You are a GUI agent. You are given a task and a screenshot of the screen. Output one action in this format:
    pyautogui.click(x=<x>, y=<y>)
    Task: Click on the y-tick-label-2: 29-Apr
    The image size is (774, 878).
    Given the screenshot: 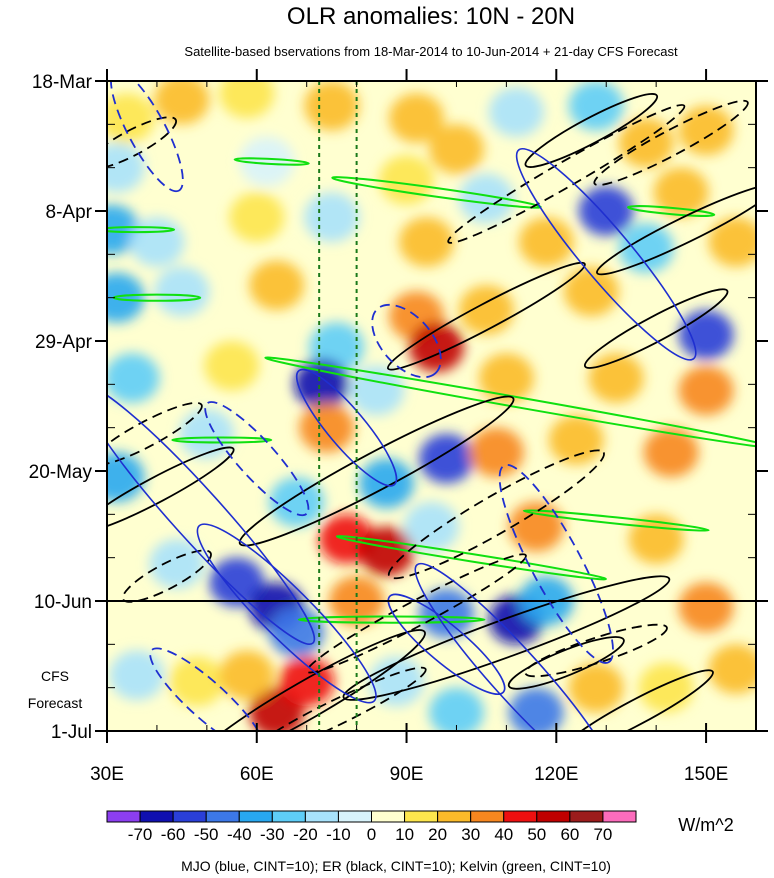 What is the action you would take?
    pyautogui.click(x=64, y=342)
    